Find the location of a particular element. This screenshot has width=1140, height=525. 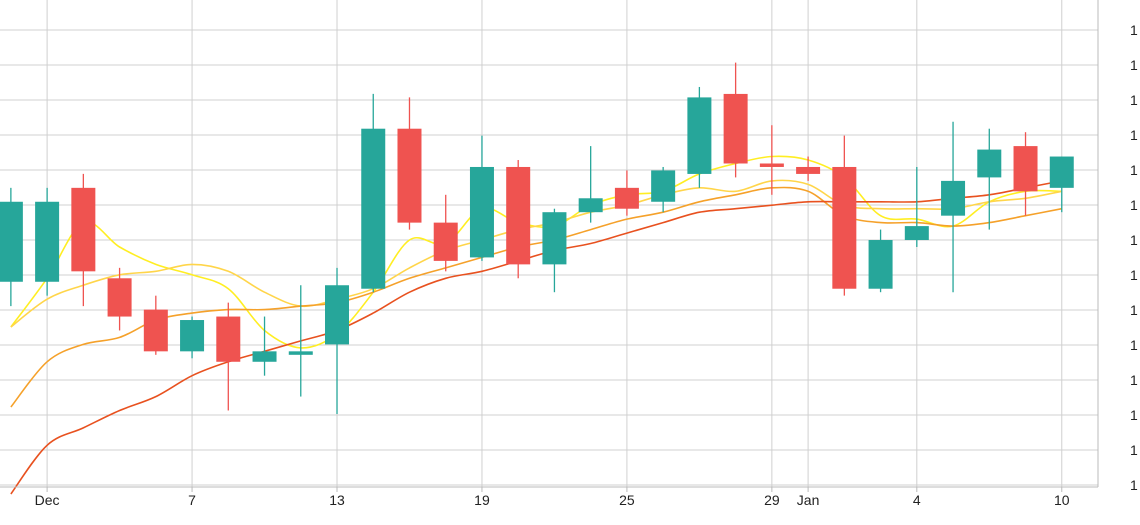

x-tick-label: Jan is located at coordinates (808, 500).